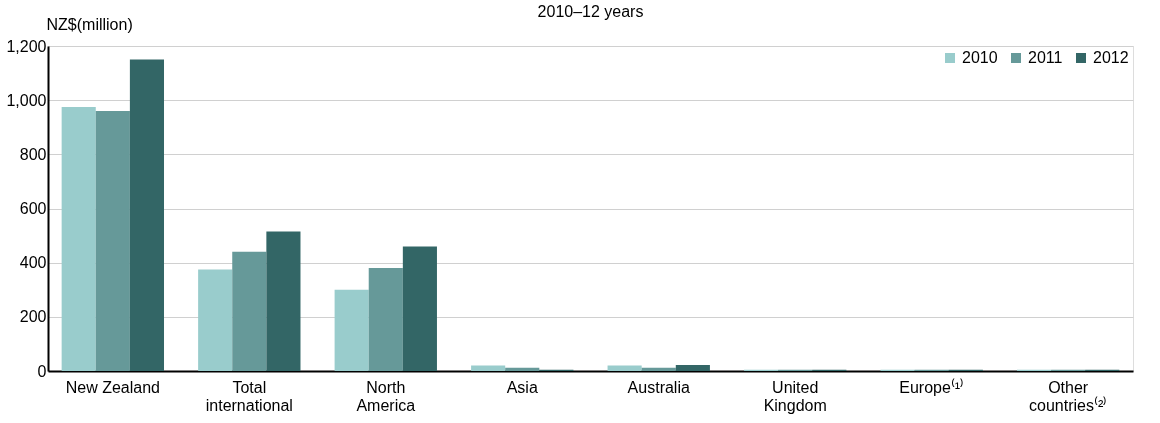  I want to click on legend-label: 2012, so click(1111, 57).